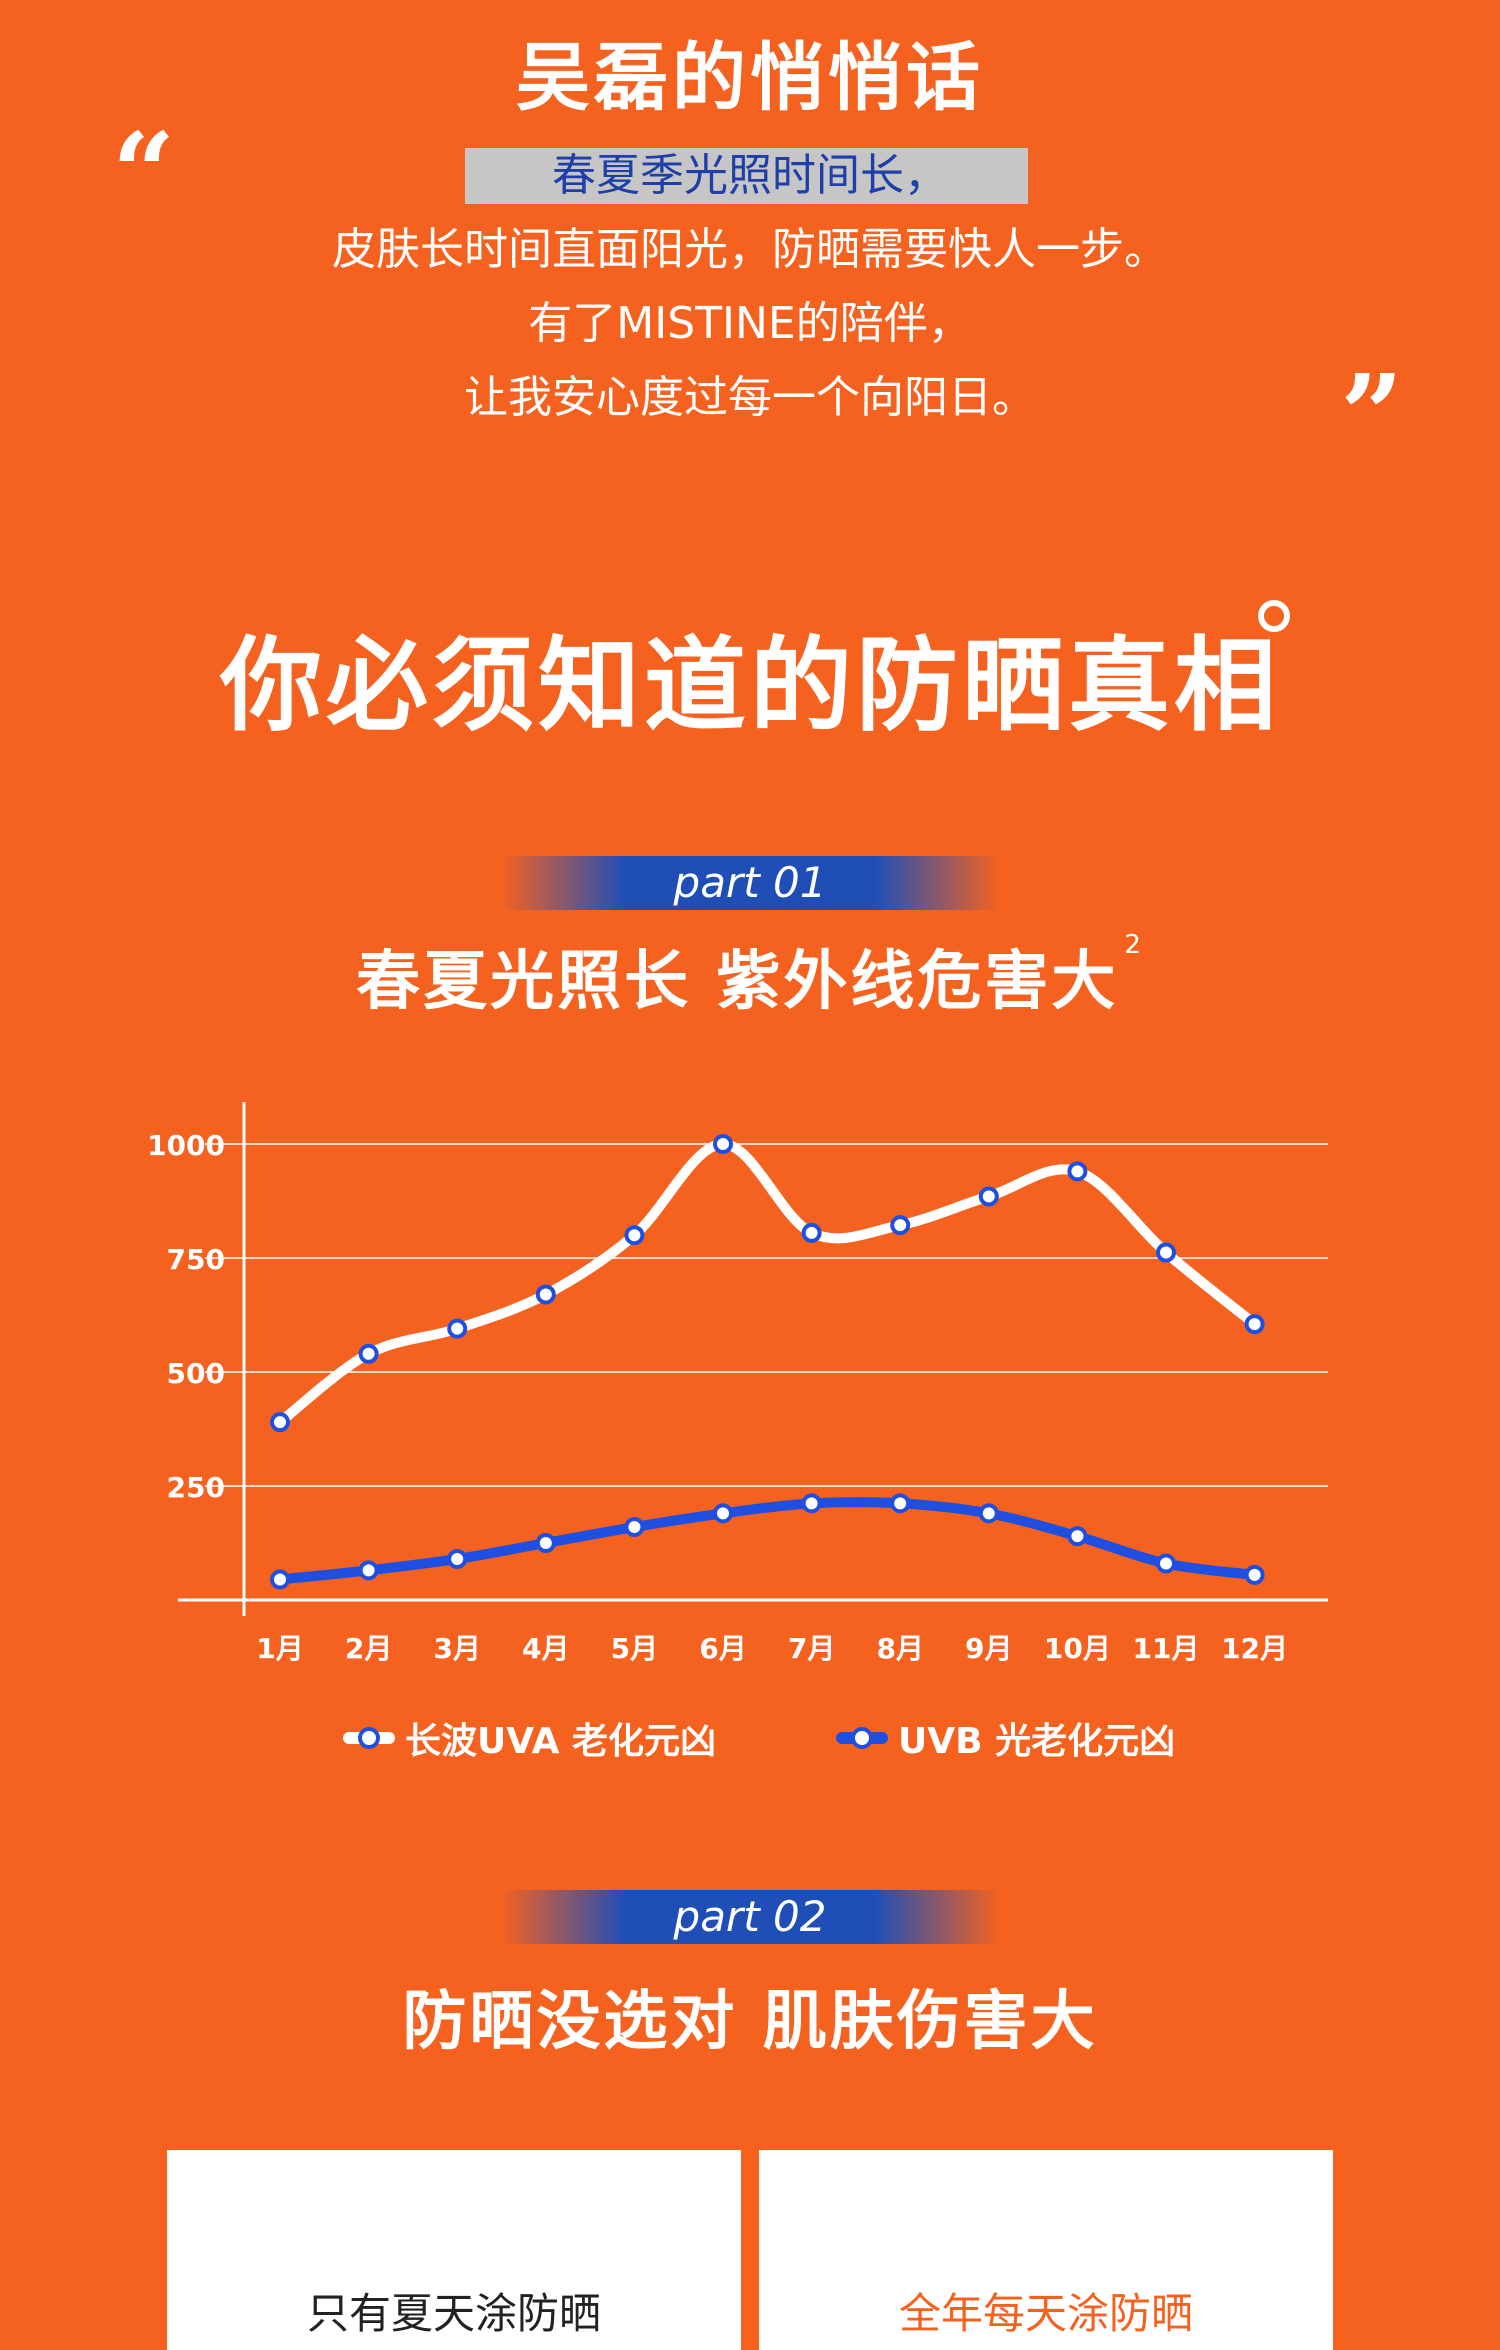 The height and width of the screenshot is (2350, 1500). I want to click on chart-yticks: 250 500 750 1000, so click(186, 1316).